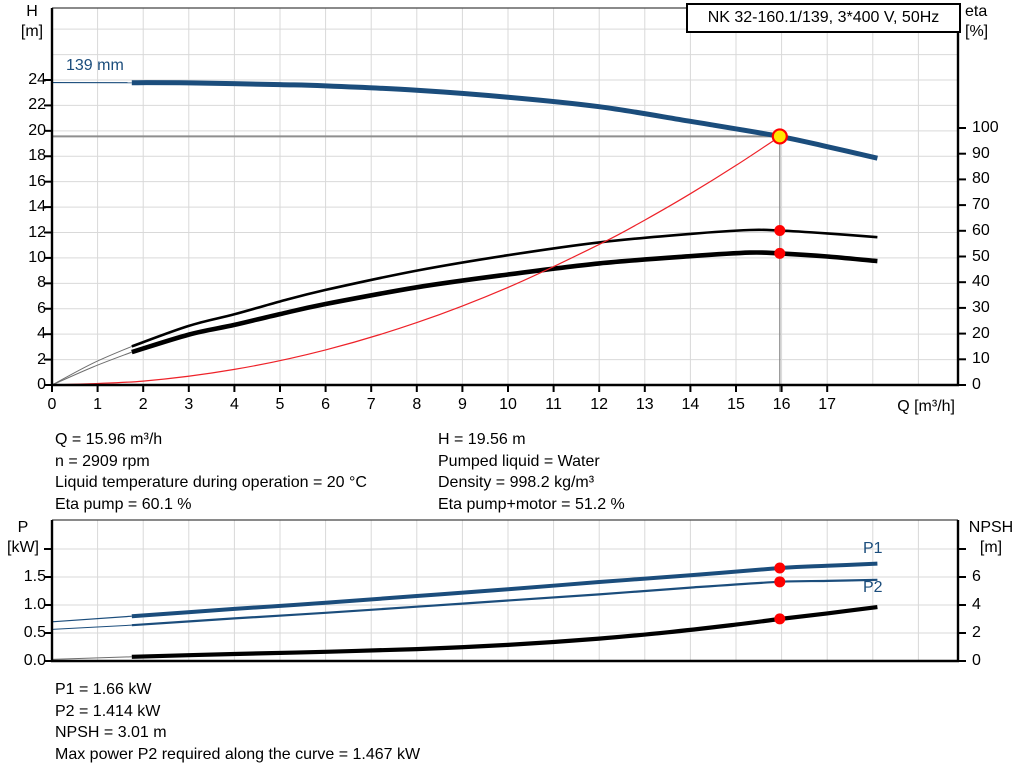 Image resolution: width=1024 pixels, height=781 pixels. I want to click on p1-curve, so click(504, 590).